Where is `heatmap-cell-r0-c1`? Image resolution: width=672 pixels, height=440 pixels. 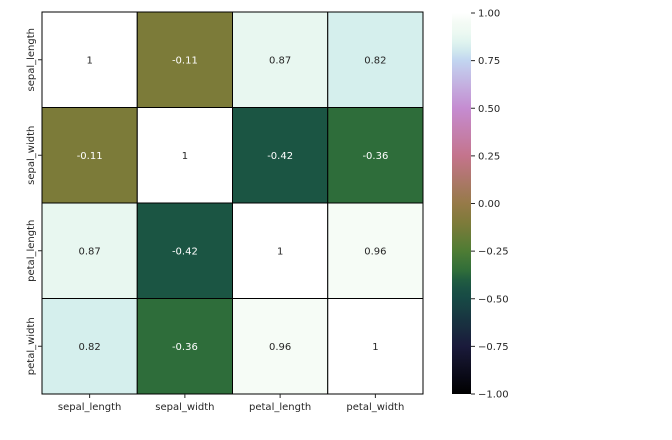
heatmap-cell-r0-c1 is located at coordinates (184, 59).